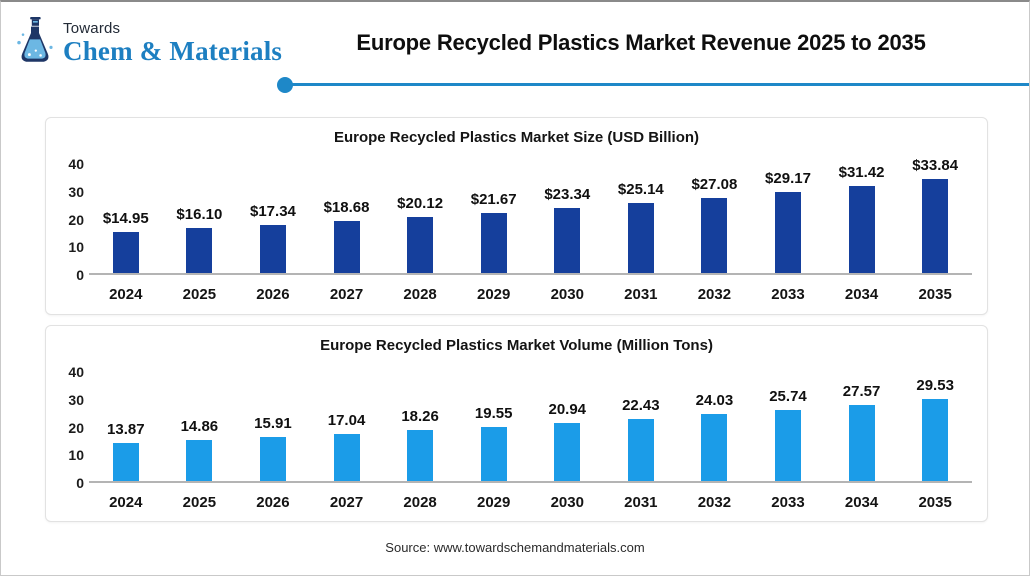 This screenshot has width=1030, height=576. What do you see at coordinates (567, 409) in the screenshot?
I see `bar-value-label: 20.94` at bounding box center [567, 409].